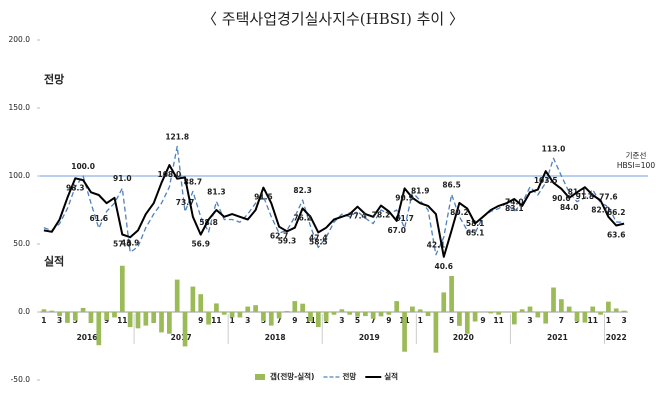  I want to click on y-tick-label: 150.0, so click(20, 107).